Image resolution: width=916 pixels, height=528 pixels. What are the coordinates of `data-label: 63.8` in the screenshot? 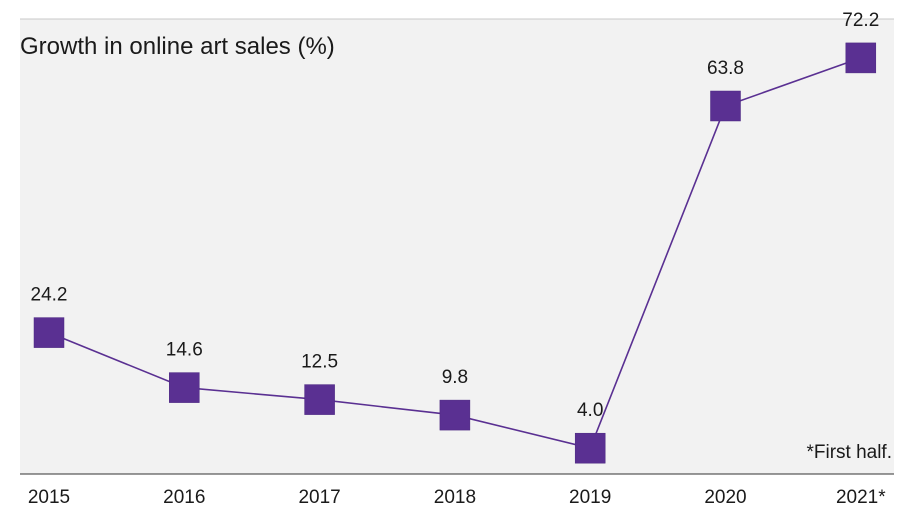 It's located at (725, 68).